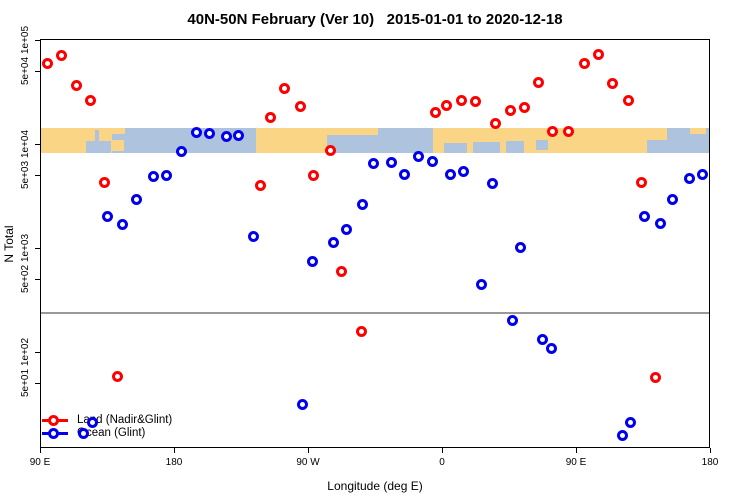 The image size is (750, 500). Describe the element at coordinates (9, 244) in the screenshot. I see `y-axis-title: N Total` at that location.